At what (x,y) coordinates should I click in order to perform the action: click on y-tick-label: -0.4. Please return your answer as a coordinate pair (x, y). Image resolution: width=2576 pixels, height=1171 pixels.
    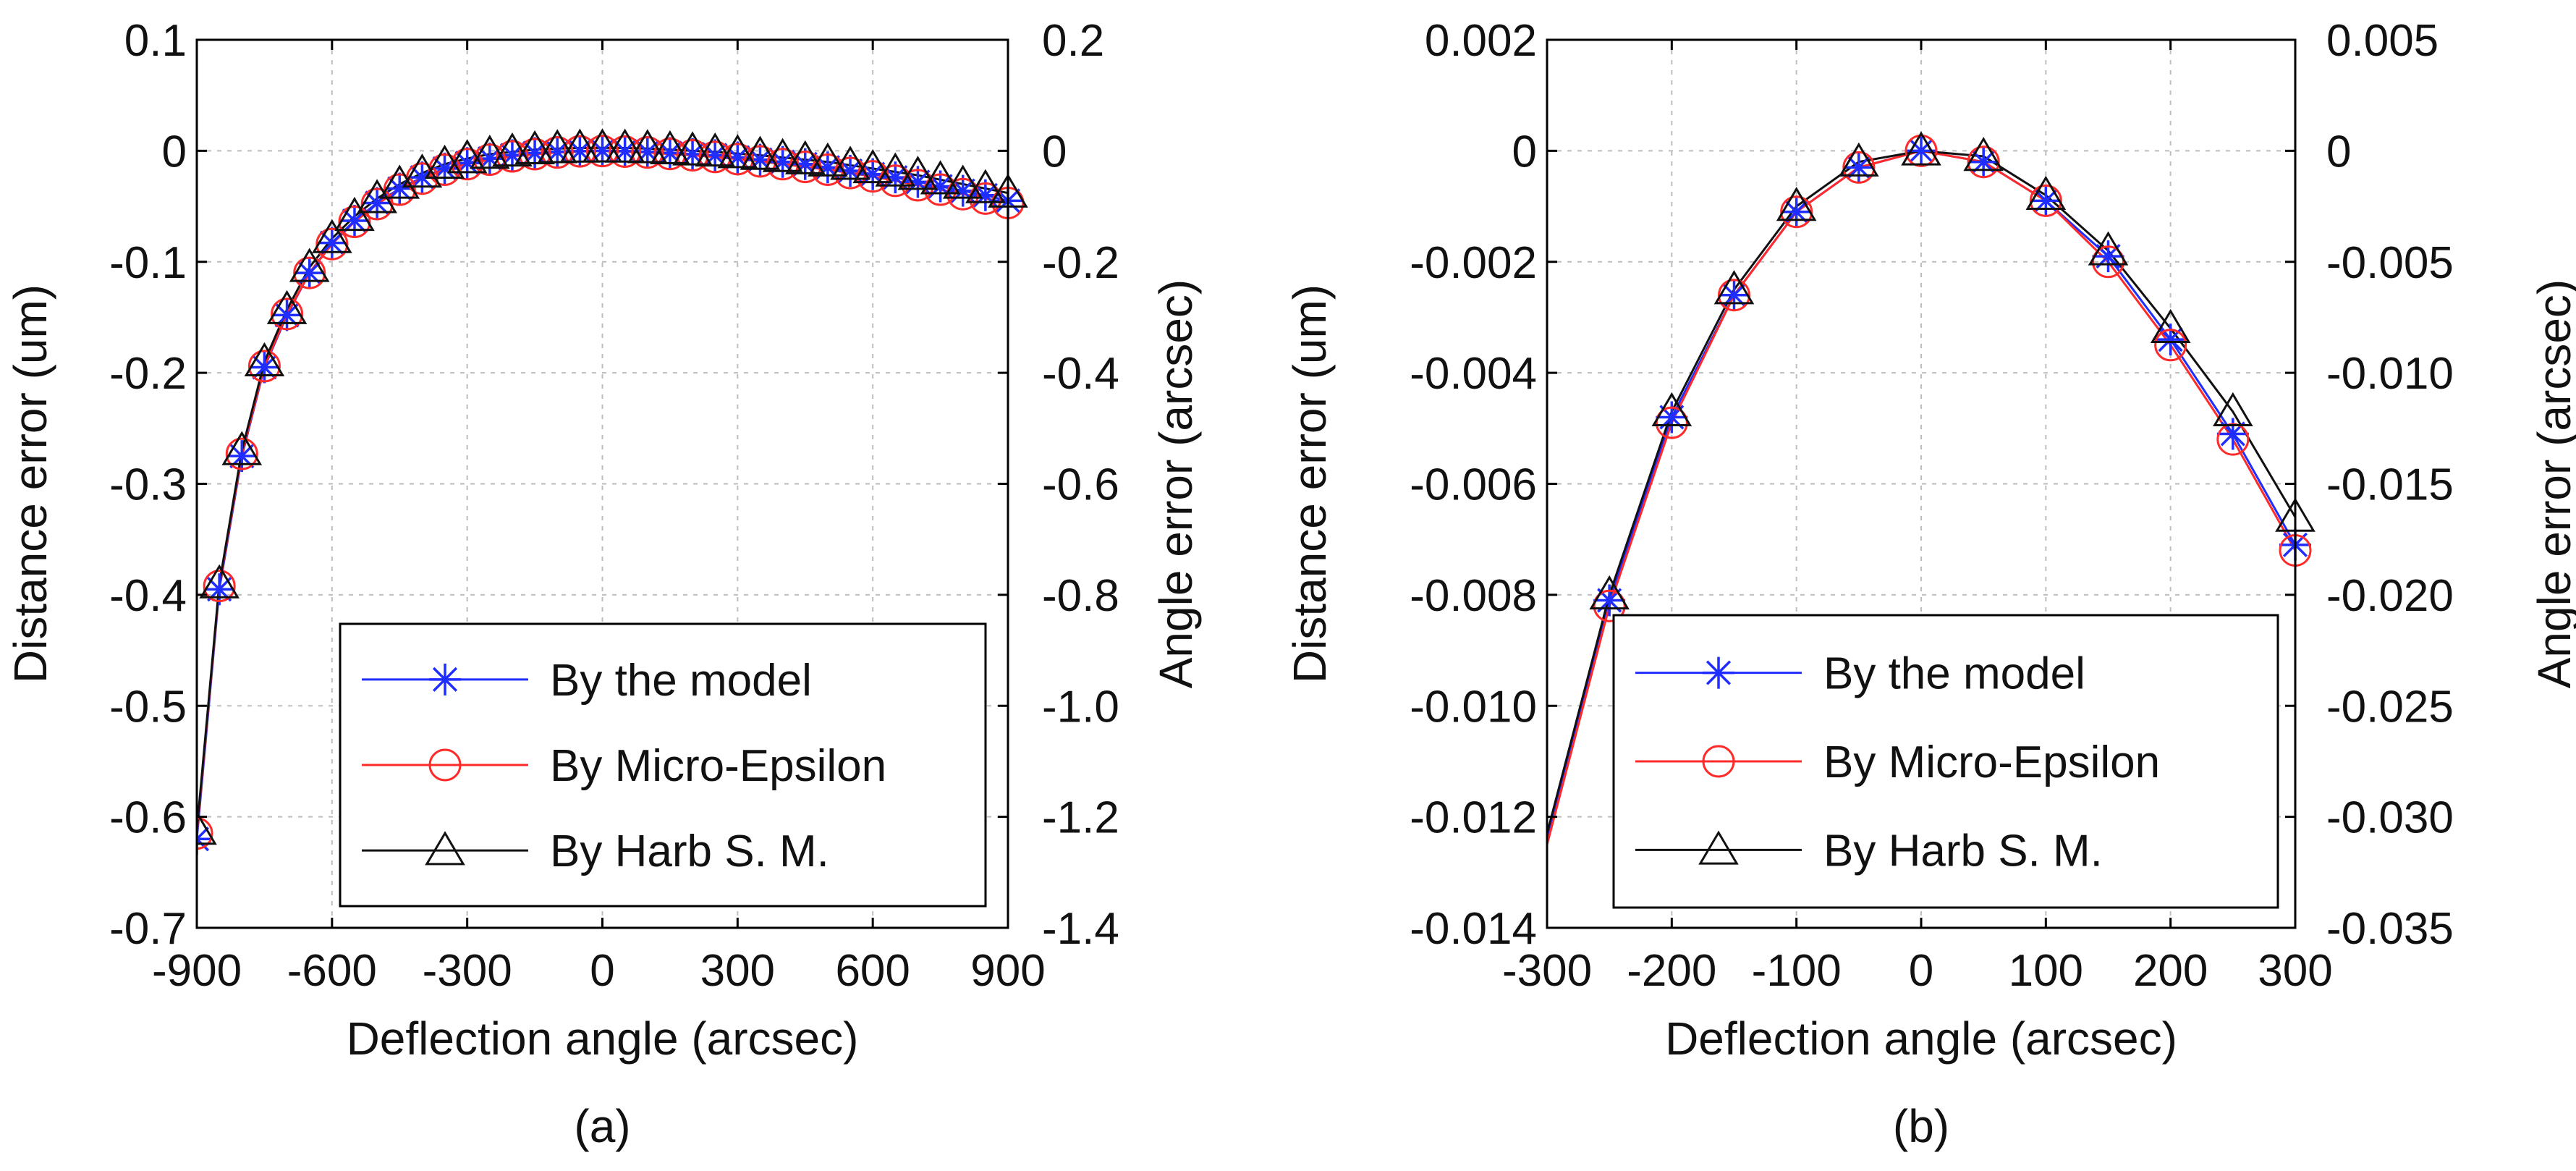
    Looking at the image, I should click on (148, 596).